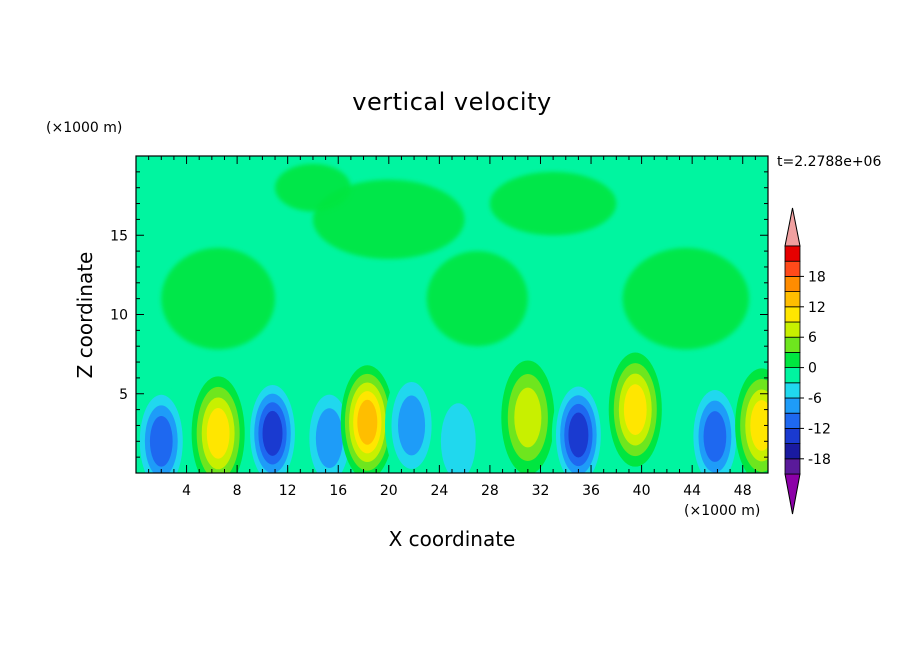 The image size is (904, 654). I want to click on x-tick-label: 4, so click(186, 491).